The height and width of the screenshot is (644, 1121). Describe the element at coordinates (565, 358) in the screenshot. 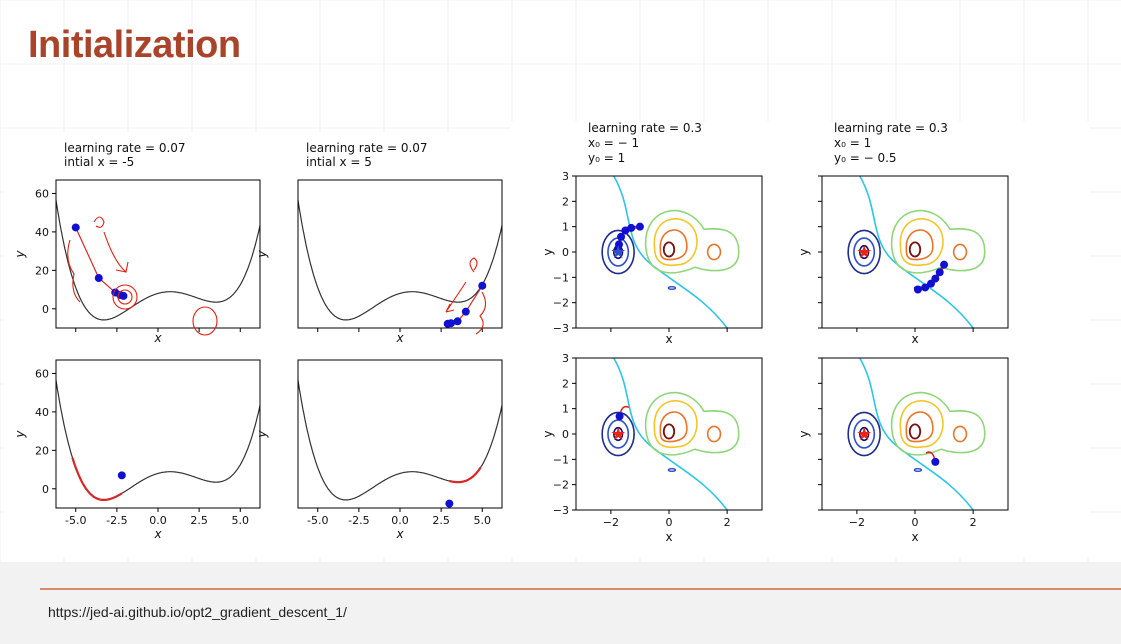

I see `y-tick-label: 3` at that location.